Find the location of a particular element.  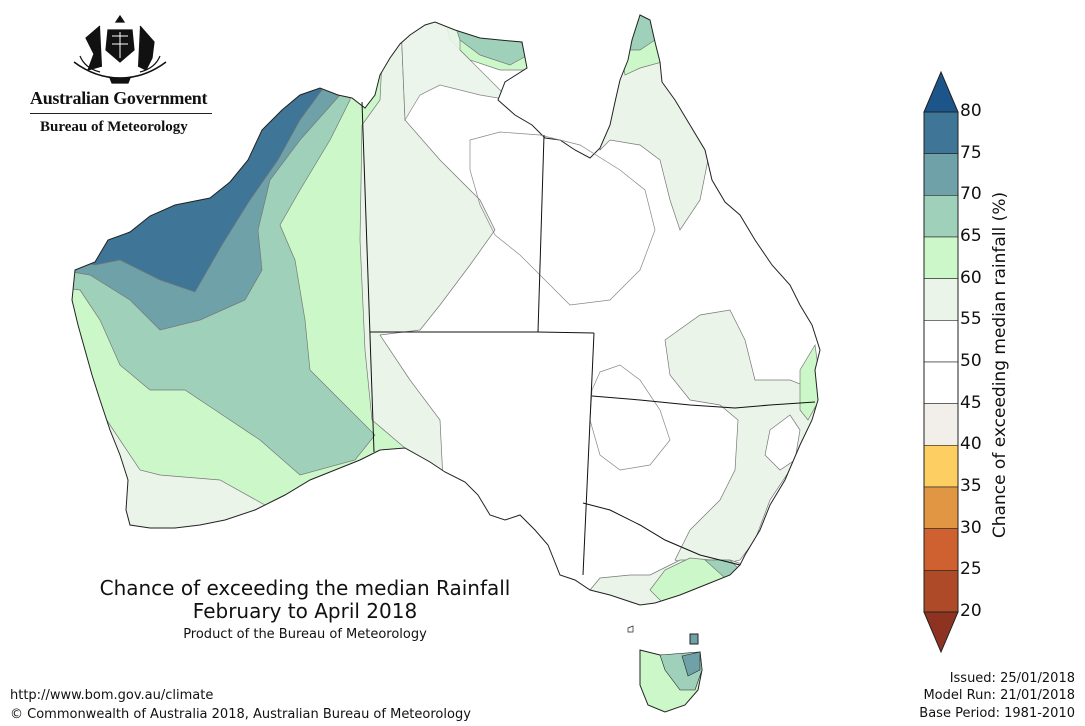

header-divider is located at coordinates (121, 113).